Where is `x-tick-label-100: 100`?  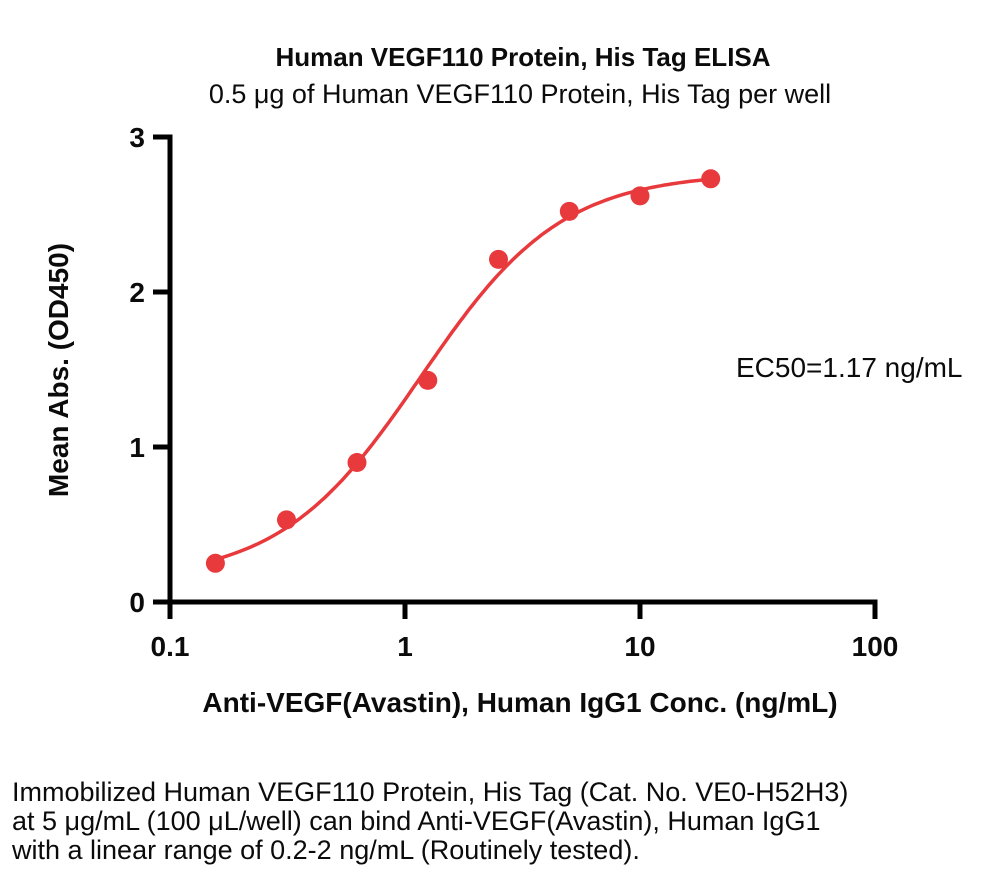
x-tick-label-100: 100 is located at coordinates (875, 646).